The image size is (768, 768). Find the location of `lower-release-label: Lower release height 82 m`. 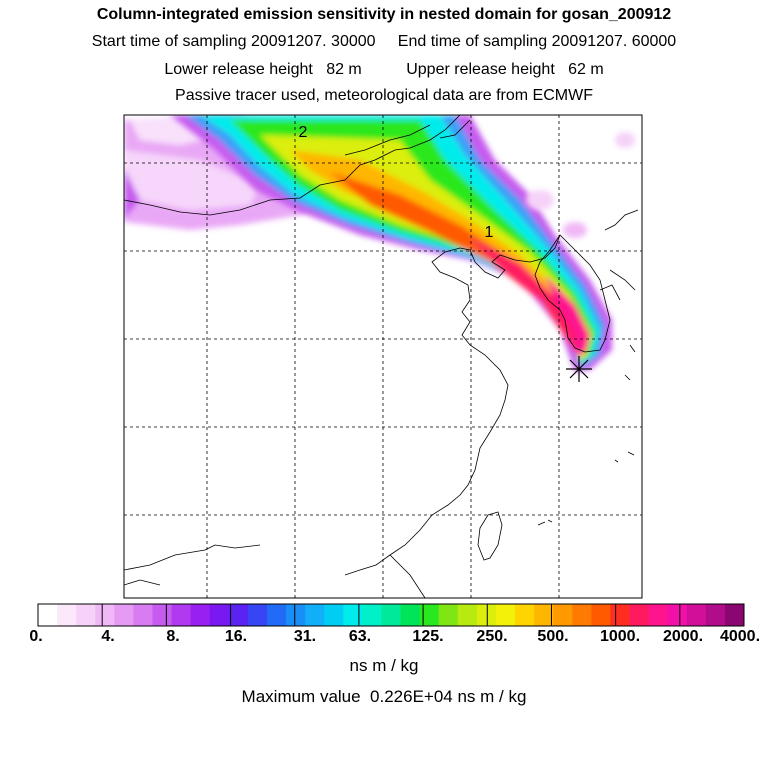

lower-release-label: Lower release height 82 m is located at coordinates (263, 69).